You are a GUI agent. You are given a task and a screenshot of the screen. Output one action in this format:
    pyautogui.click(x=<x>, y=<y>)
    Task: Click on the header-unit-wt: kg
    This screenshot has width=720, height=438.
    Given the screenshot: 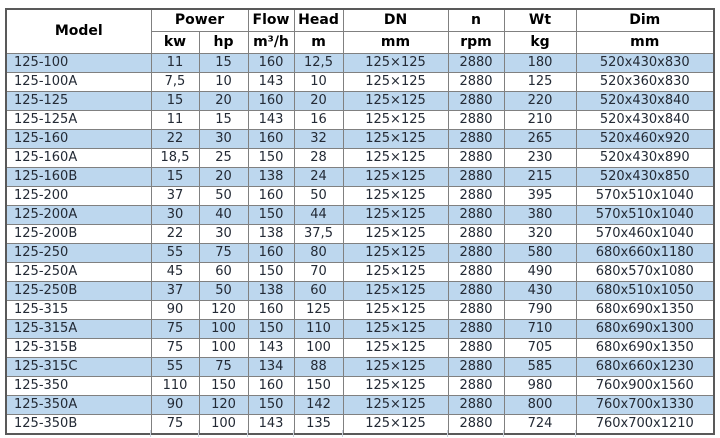 What is the action you would take?
    pyautogui.click(x=540, y=42)
    